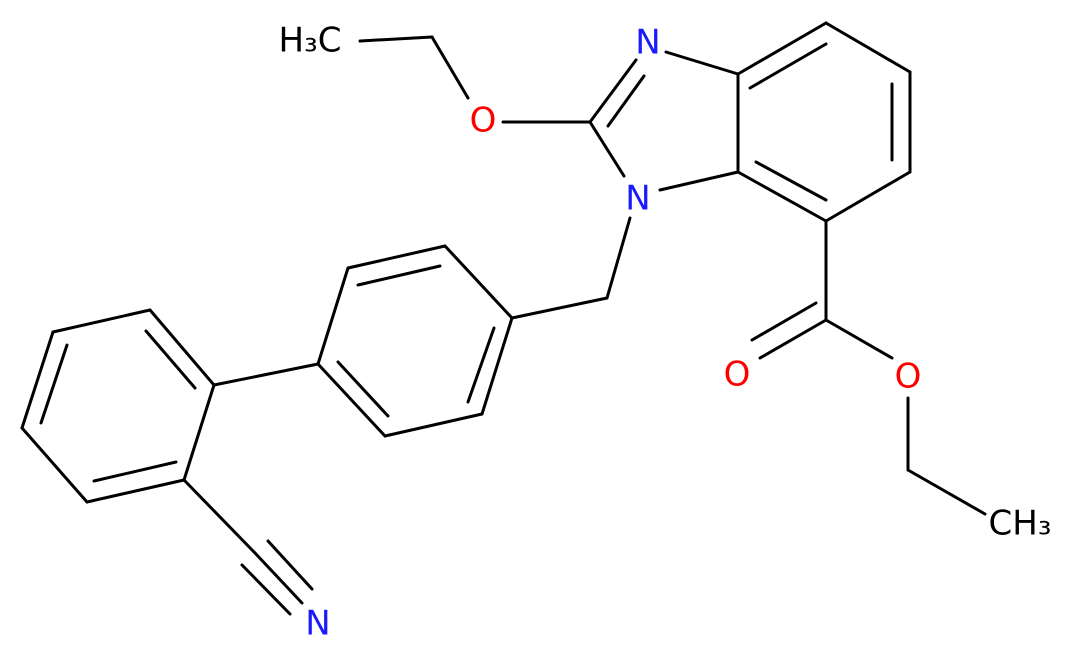 The image size is (1080, 664). Describe the element at coordinates (1020, 524) in the screenshot. I see `atom-label: CH₃` at that location.